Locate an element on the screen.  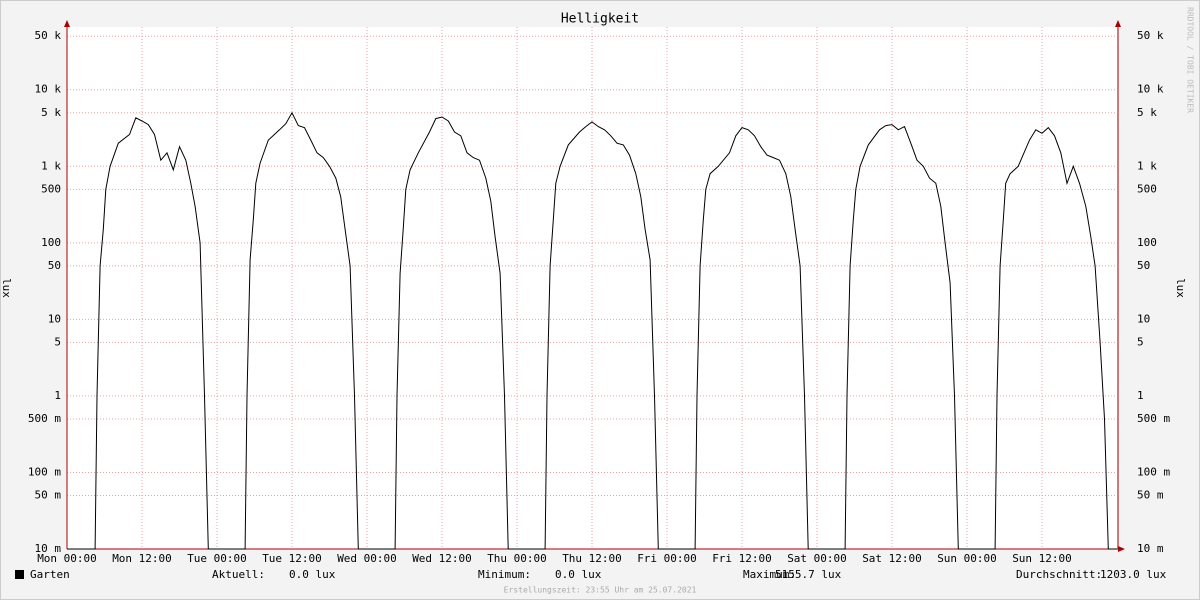
legend-swatch is located at coordinates (19, 574).